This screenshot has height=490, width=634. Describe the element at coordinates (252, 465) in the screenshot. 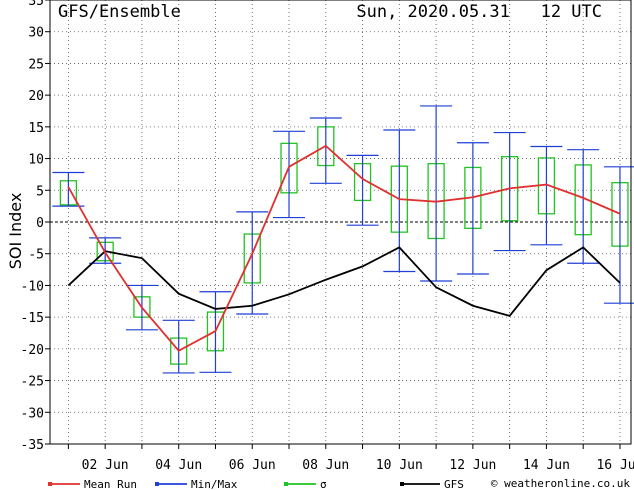

I see `x-tick-label: 06 Jun` at that location.